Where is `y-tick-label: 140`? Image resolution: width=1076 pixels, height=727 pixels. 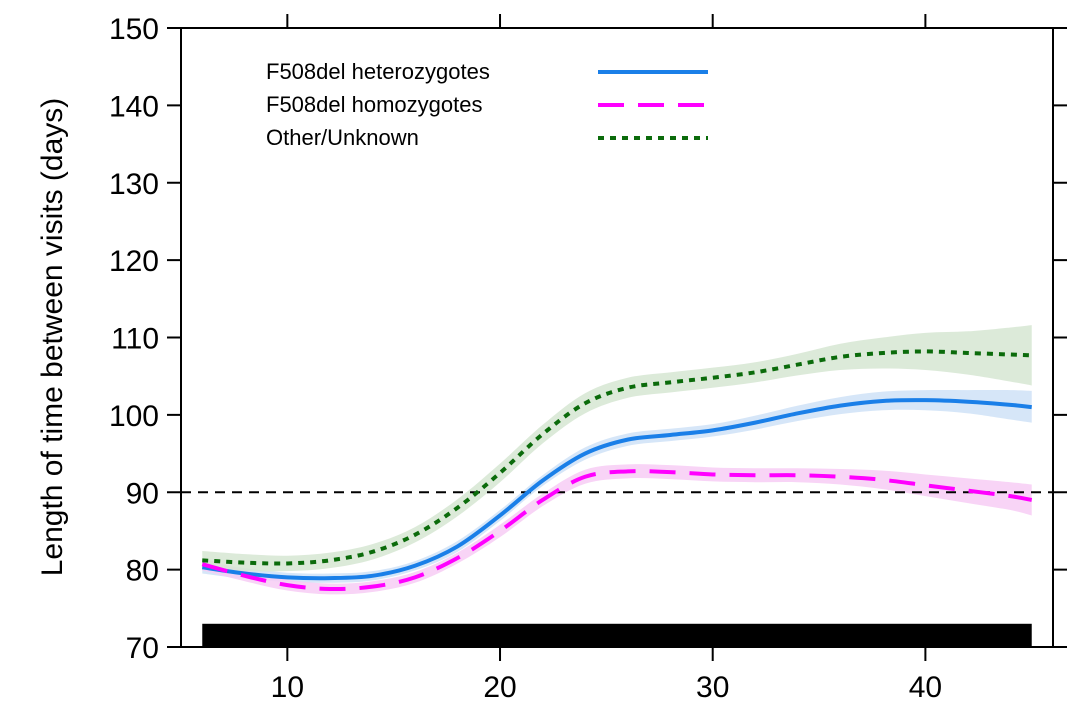
y-tick-label: 140 is located at coordinates (134, 106).